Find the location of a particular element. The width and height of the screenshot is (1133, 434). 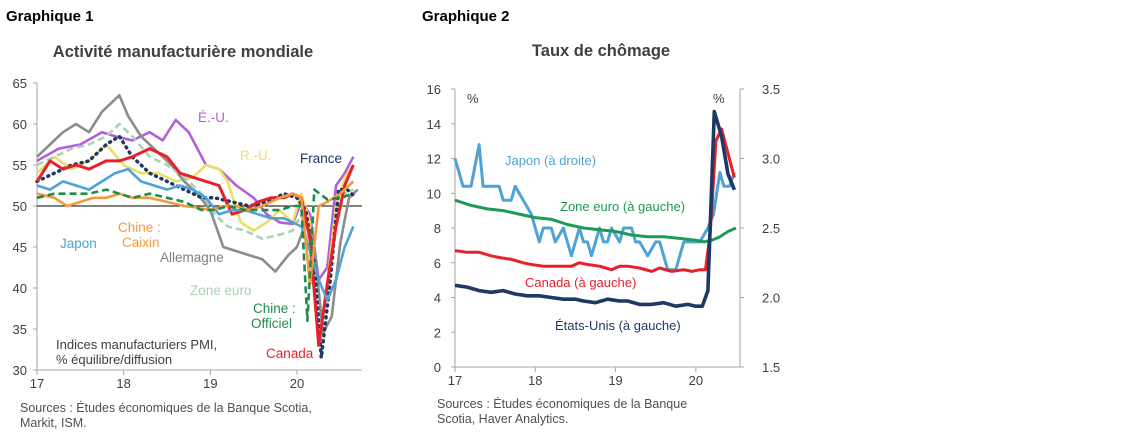

chart2-right-tick-label: 2.5 is located at coordinates (771, 228).